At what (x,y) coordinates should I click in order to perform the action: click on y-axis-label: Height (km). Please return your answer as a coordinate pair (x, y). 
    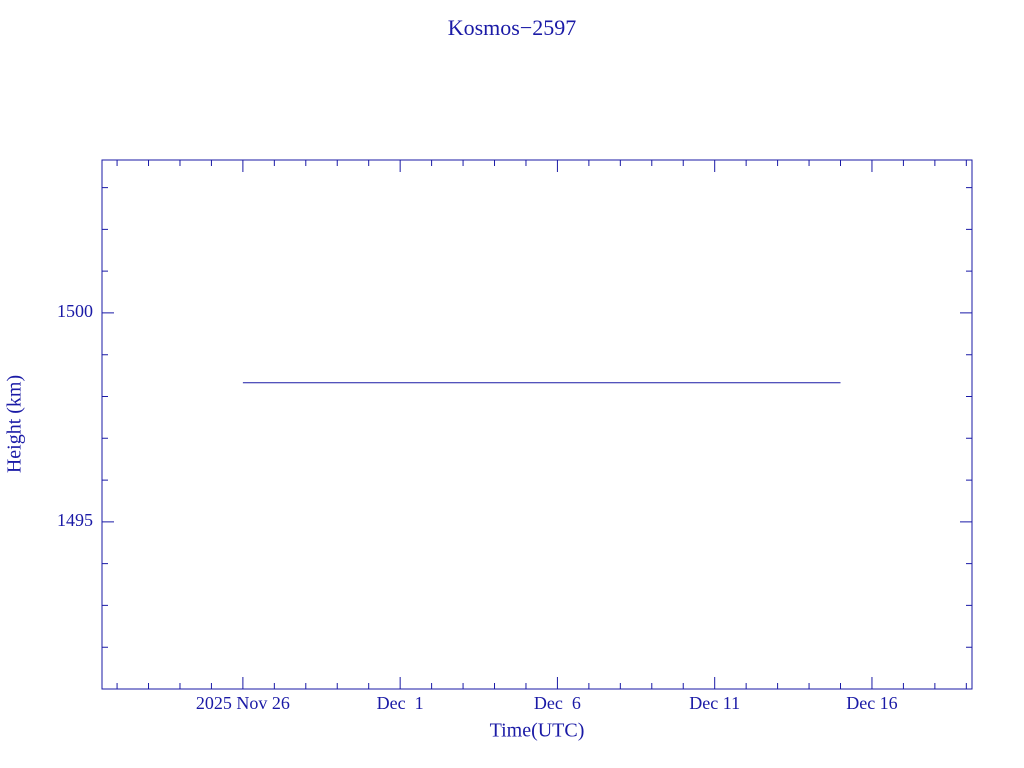
    Looking at the image, I should click on (15, 424).